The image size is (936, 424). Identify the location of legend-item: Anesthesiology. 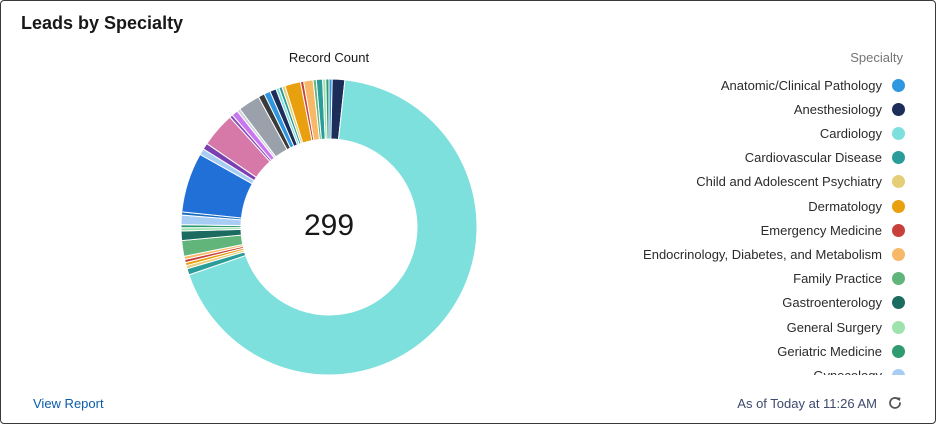
(853, 109).